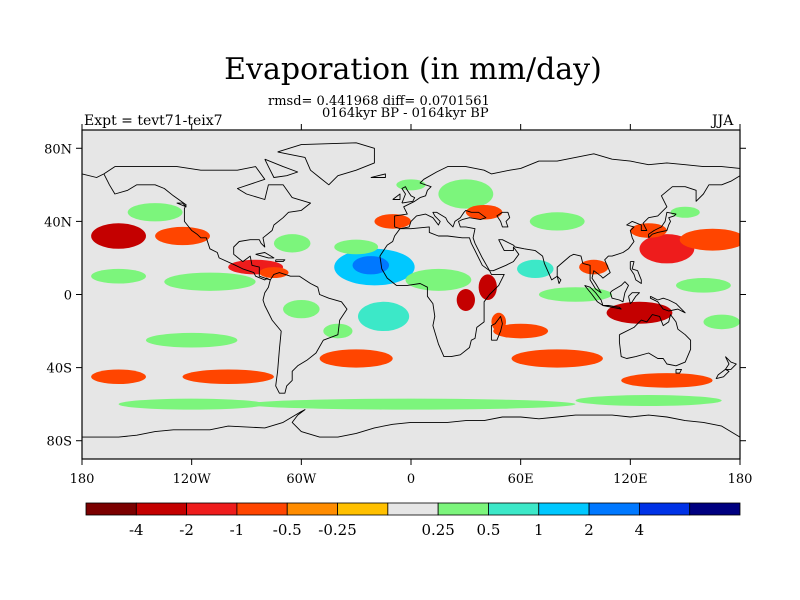  I want to click on colorbar-label: 1, so click(539, 530).